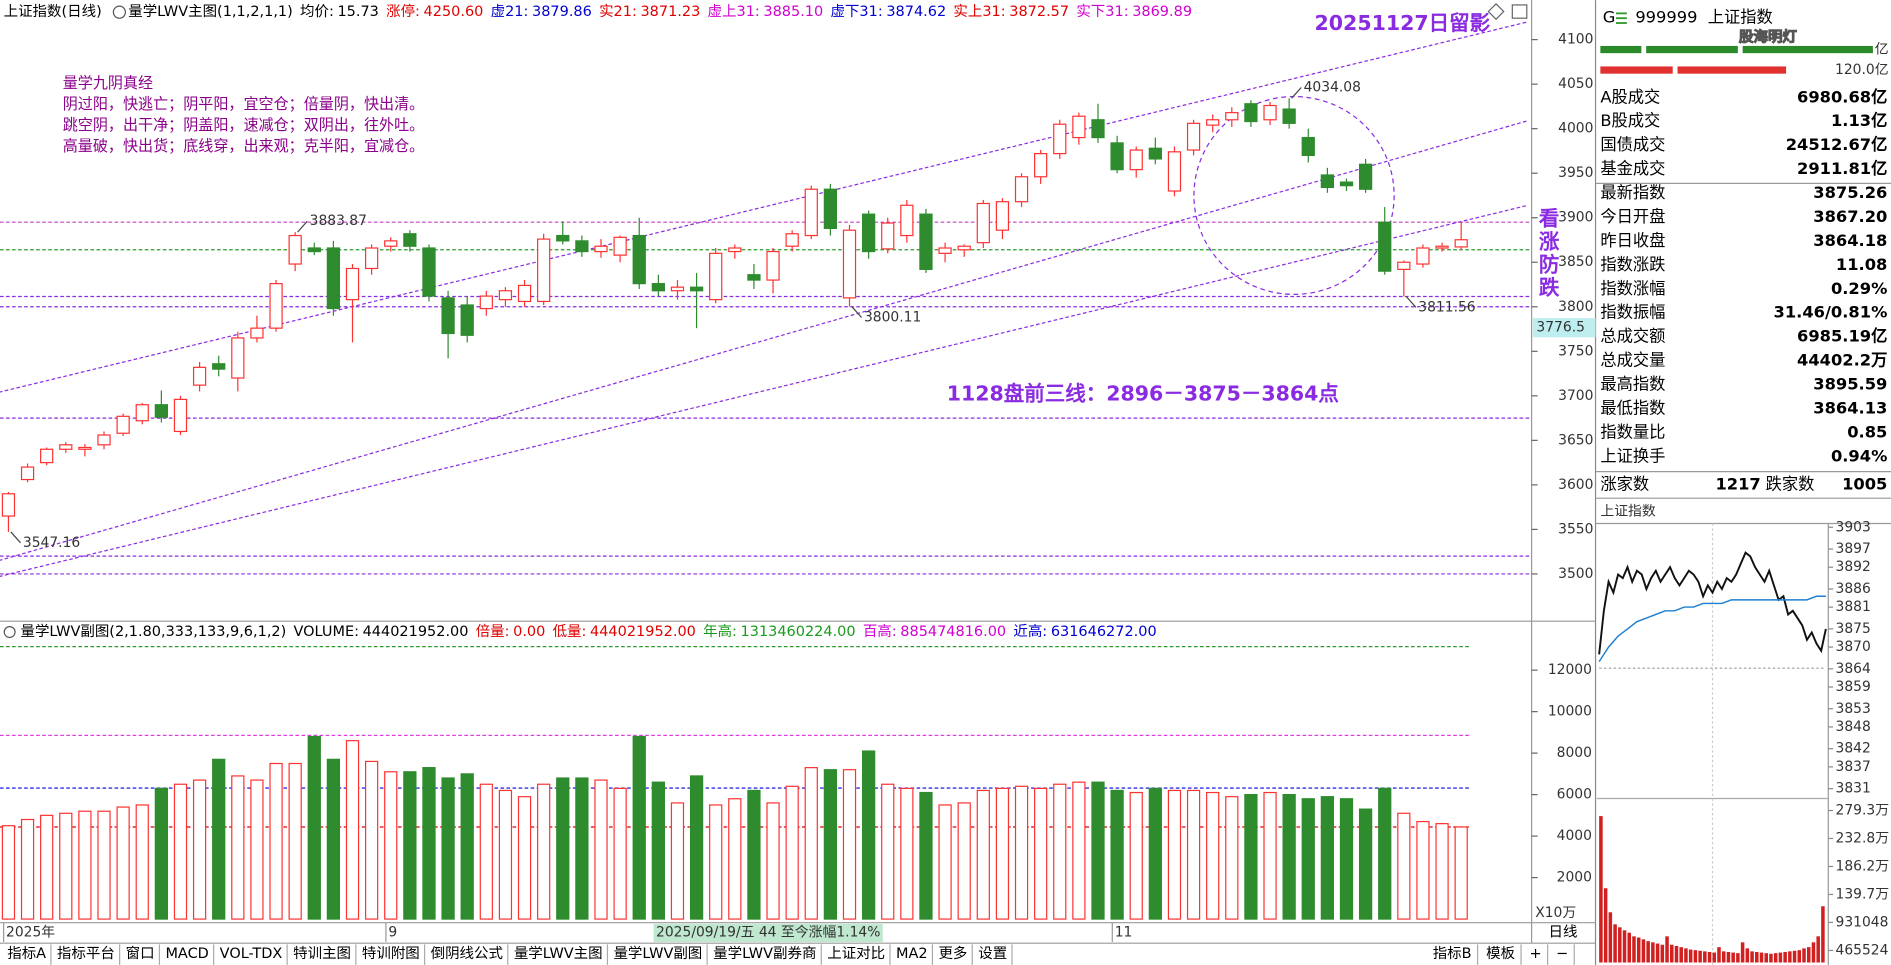  Describe the element at coordinates (1575, 129) in the screenshot. I see `y-tick-label: 4000` at that location.